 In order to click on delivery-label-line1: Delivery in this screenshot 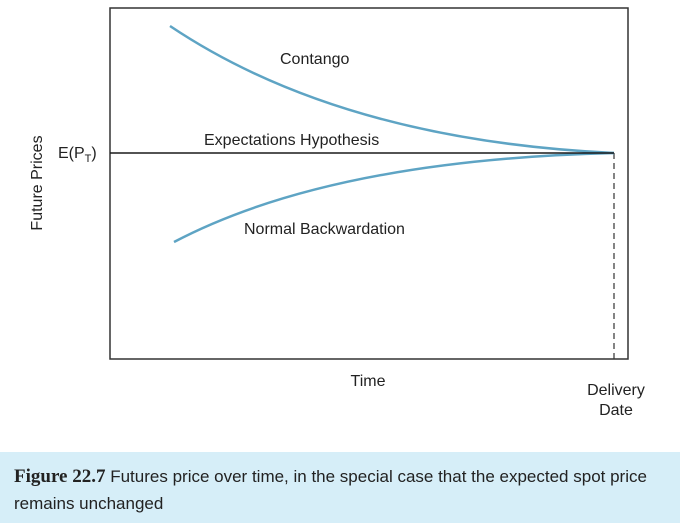, I will do `click(616, 390)`.